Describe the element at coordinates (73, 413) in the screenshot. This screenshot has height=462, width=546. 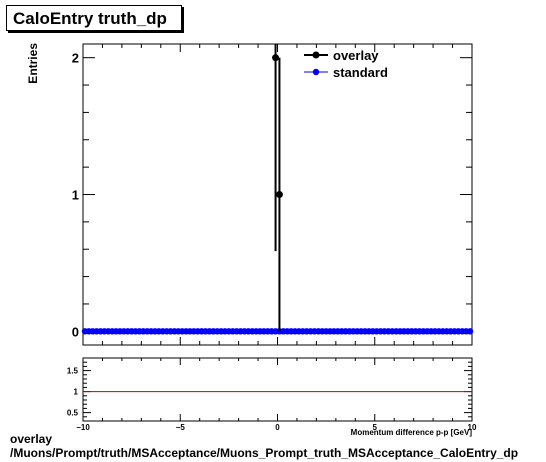
I see `ratio-y-tick-label: 0.5` at that location.